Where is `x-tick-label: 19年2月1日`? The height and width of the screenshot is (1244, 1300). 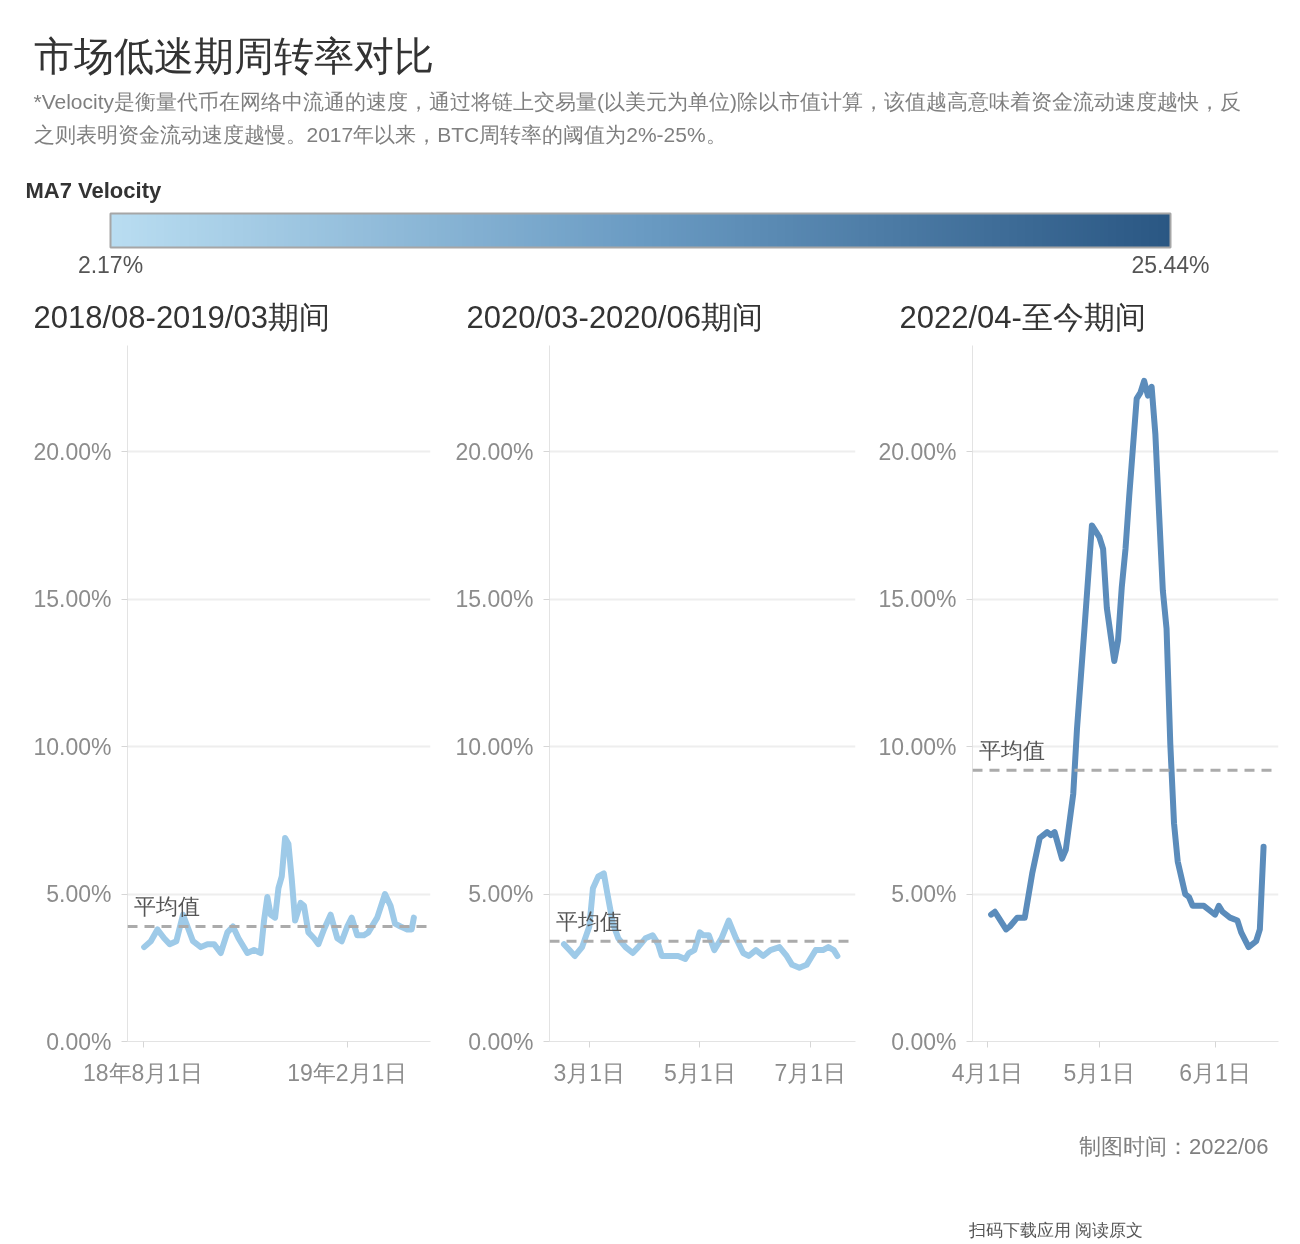 x-tick-label: 19年2月1日 is located at coordinates (347, 1072).